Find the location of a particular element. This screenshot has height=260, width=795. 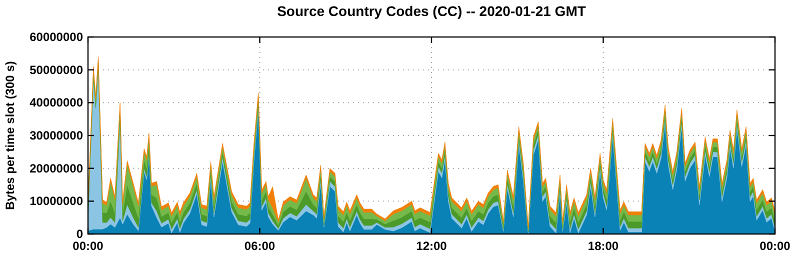

y-tick-label: 20000000 is located at coordinates (57, 168).